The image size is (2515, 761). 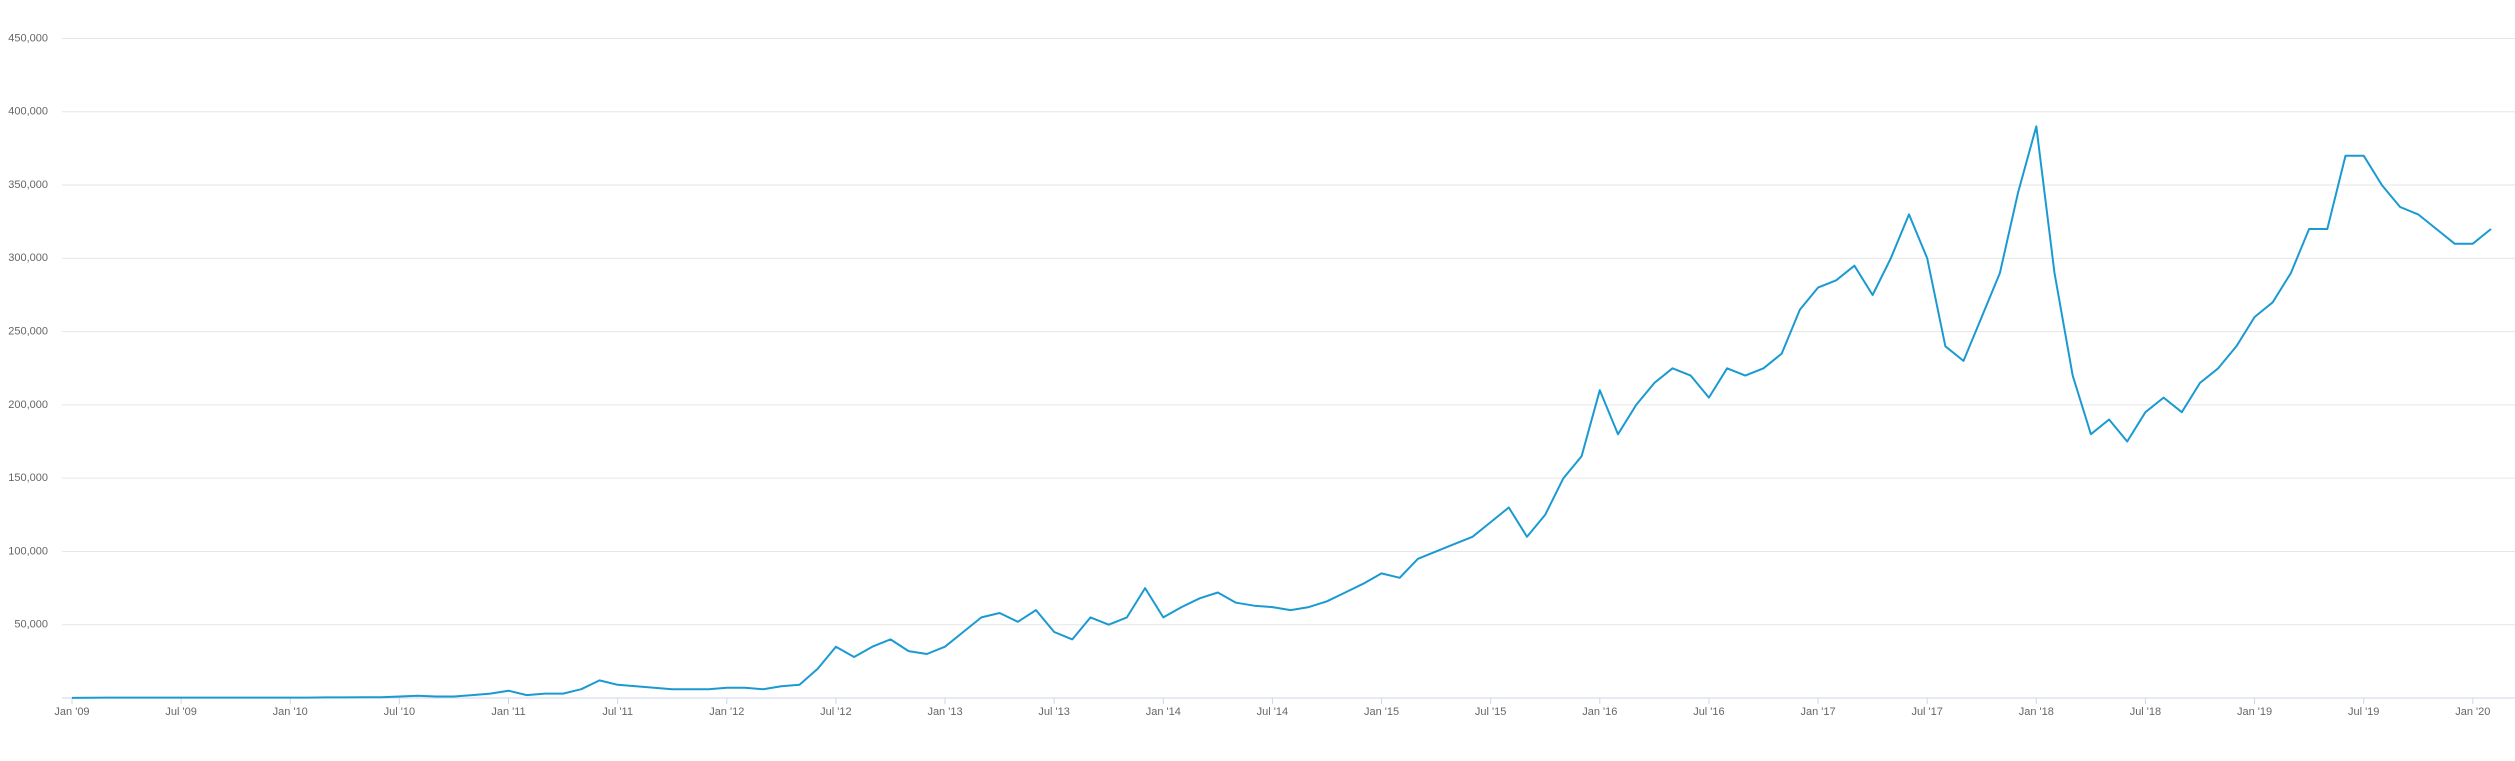 What do you see at coordinates (28, 185) in the screenshot?
I see `y-tick-label: 350,000` at bounding box center [28, 185].